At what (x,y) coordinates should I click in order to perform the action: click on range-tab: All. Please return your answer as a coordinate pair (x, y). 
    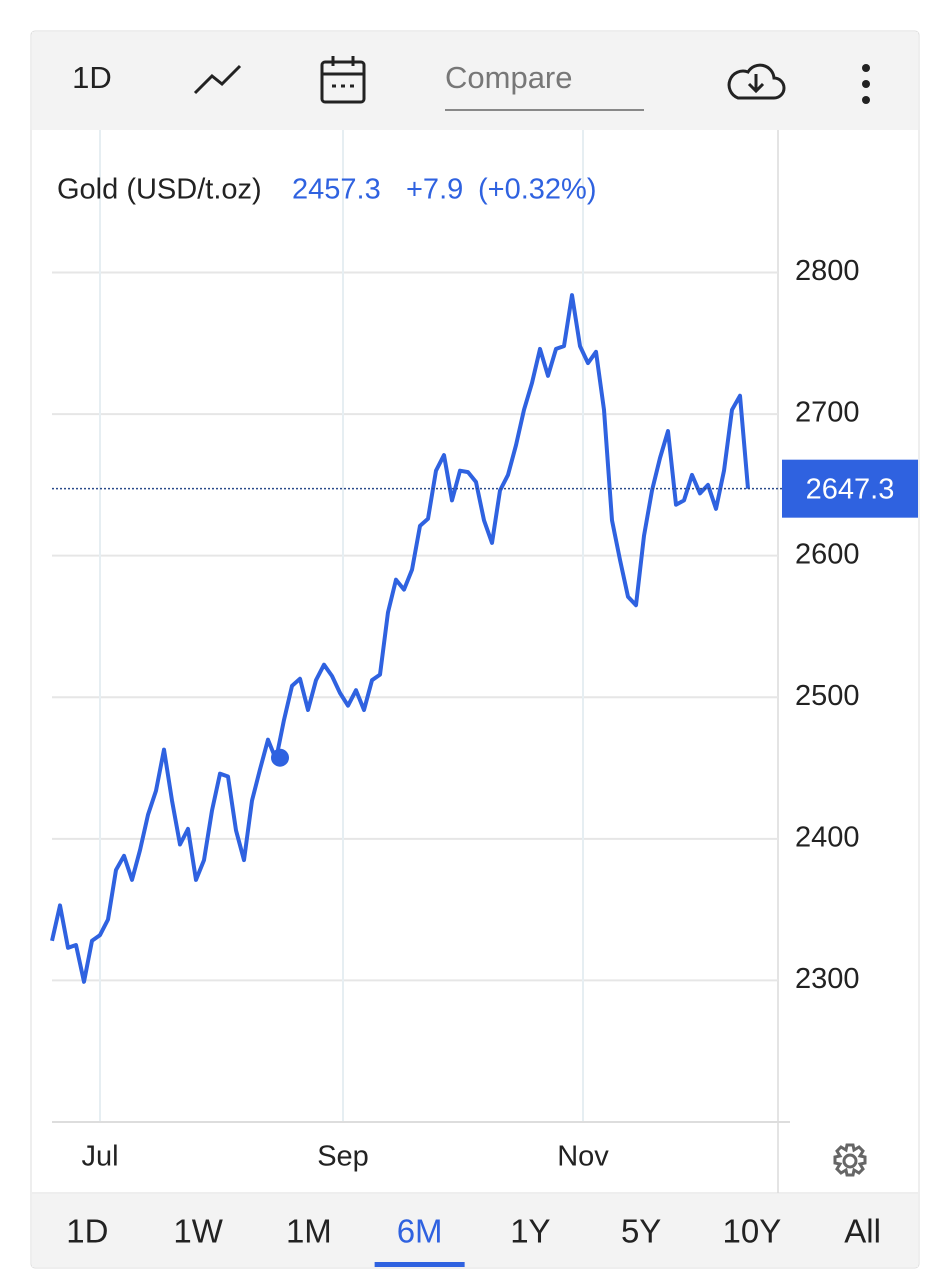
    Looking at the image, I should click on (862, 1231).